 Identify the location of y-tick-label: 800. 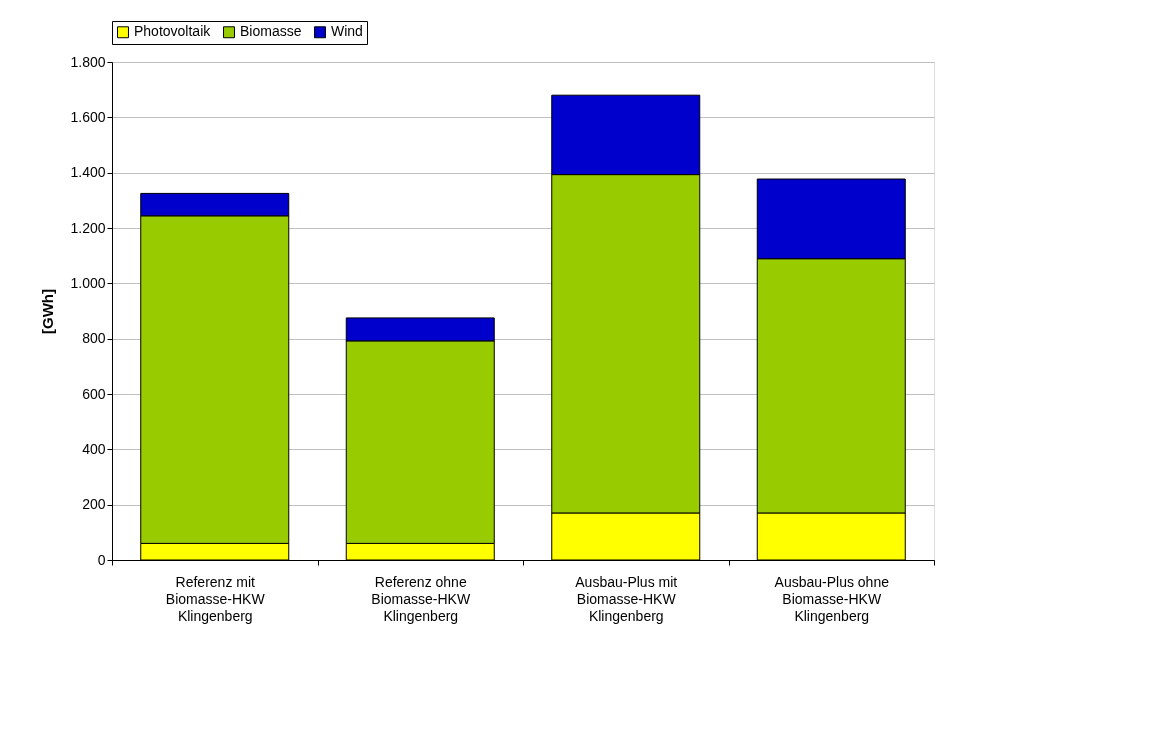
(94, 338).